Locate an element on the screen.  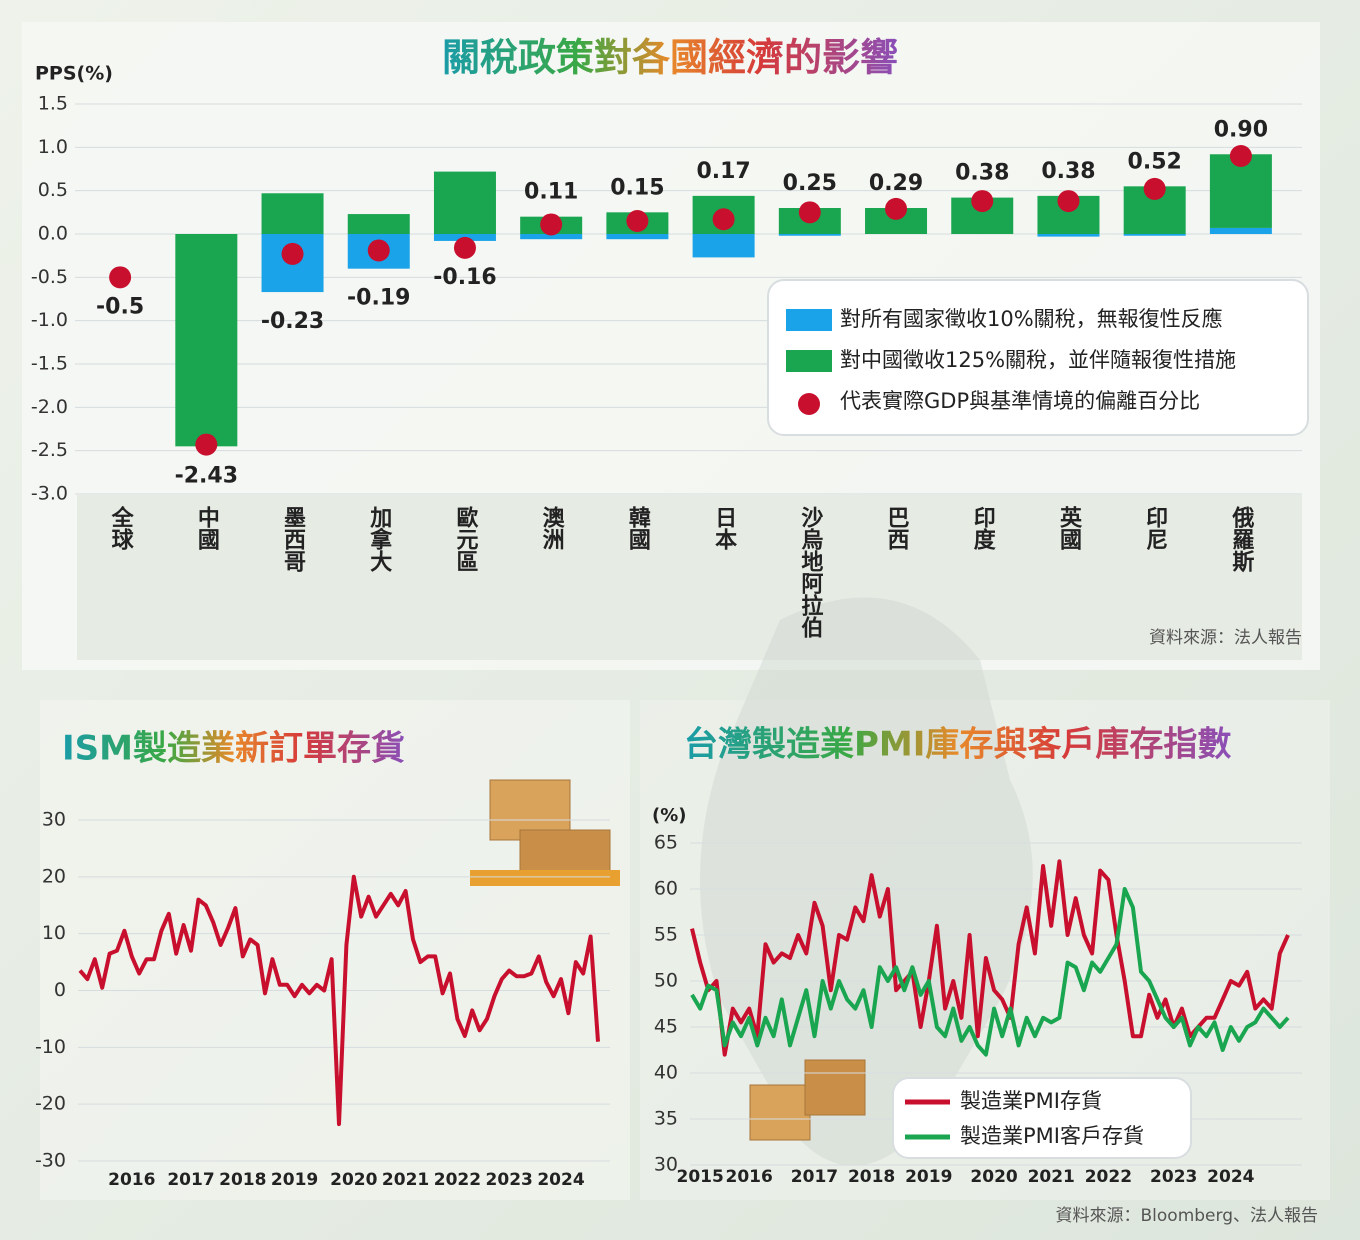
y-tick-label: 35 is located at coordinates (666, 1119).